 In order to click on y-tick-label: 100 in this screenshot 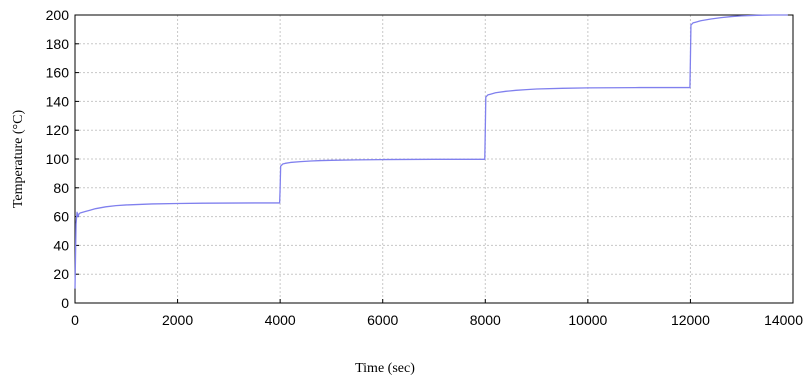, I will do `click(58, 159)`.